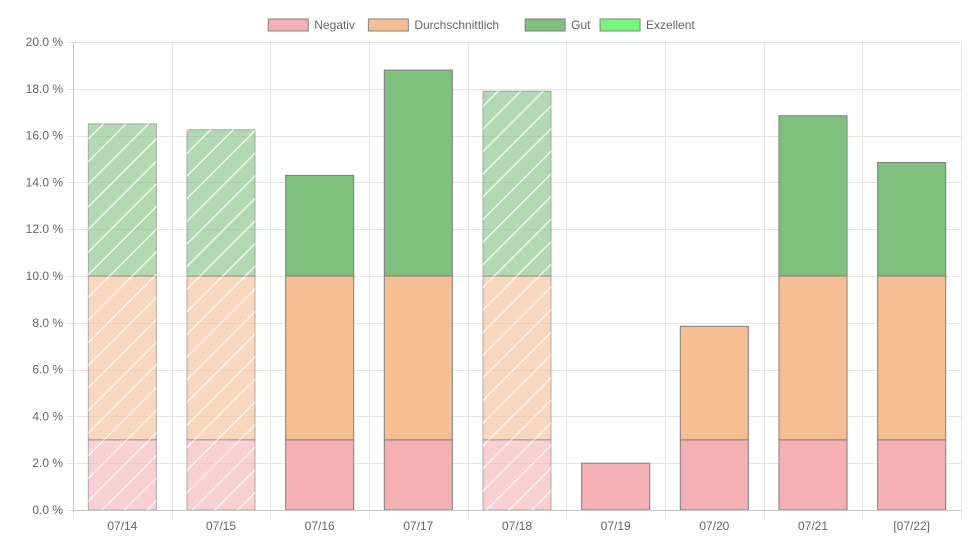 The width and height of the screenshot is (971, 550). I want to click on legend-item-gut: Gut, so click(557, 25).